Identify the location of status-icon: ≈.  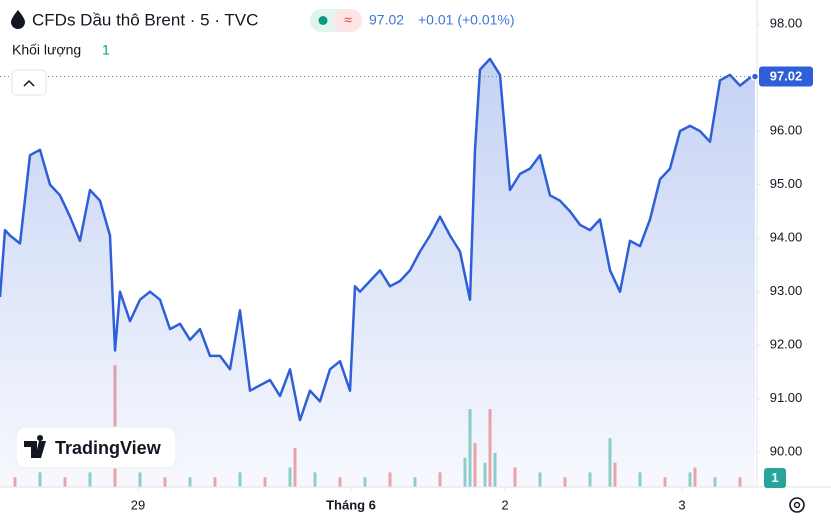
(348, 20).